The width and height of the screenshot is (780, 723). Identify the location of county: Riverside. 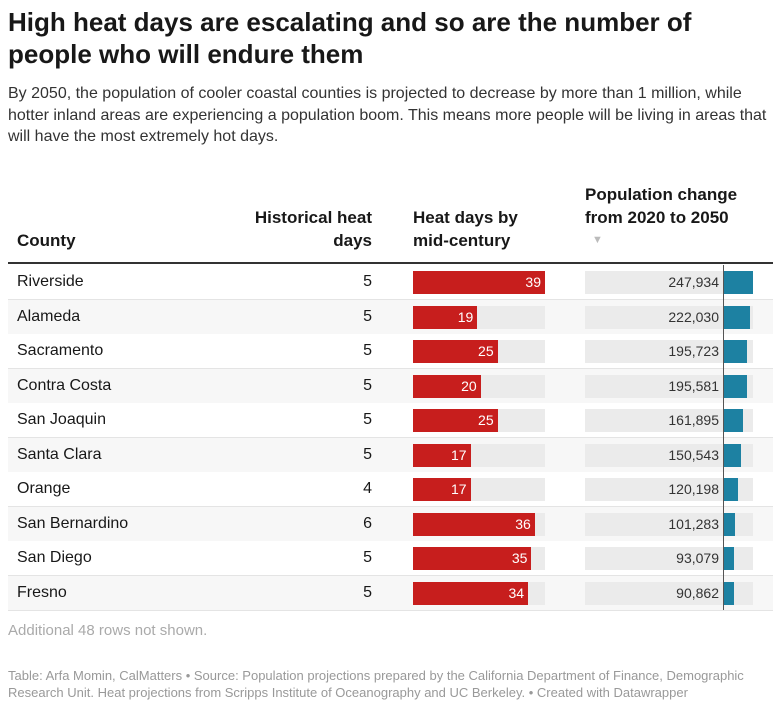
(50, 281).